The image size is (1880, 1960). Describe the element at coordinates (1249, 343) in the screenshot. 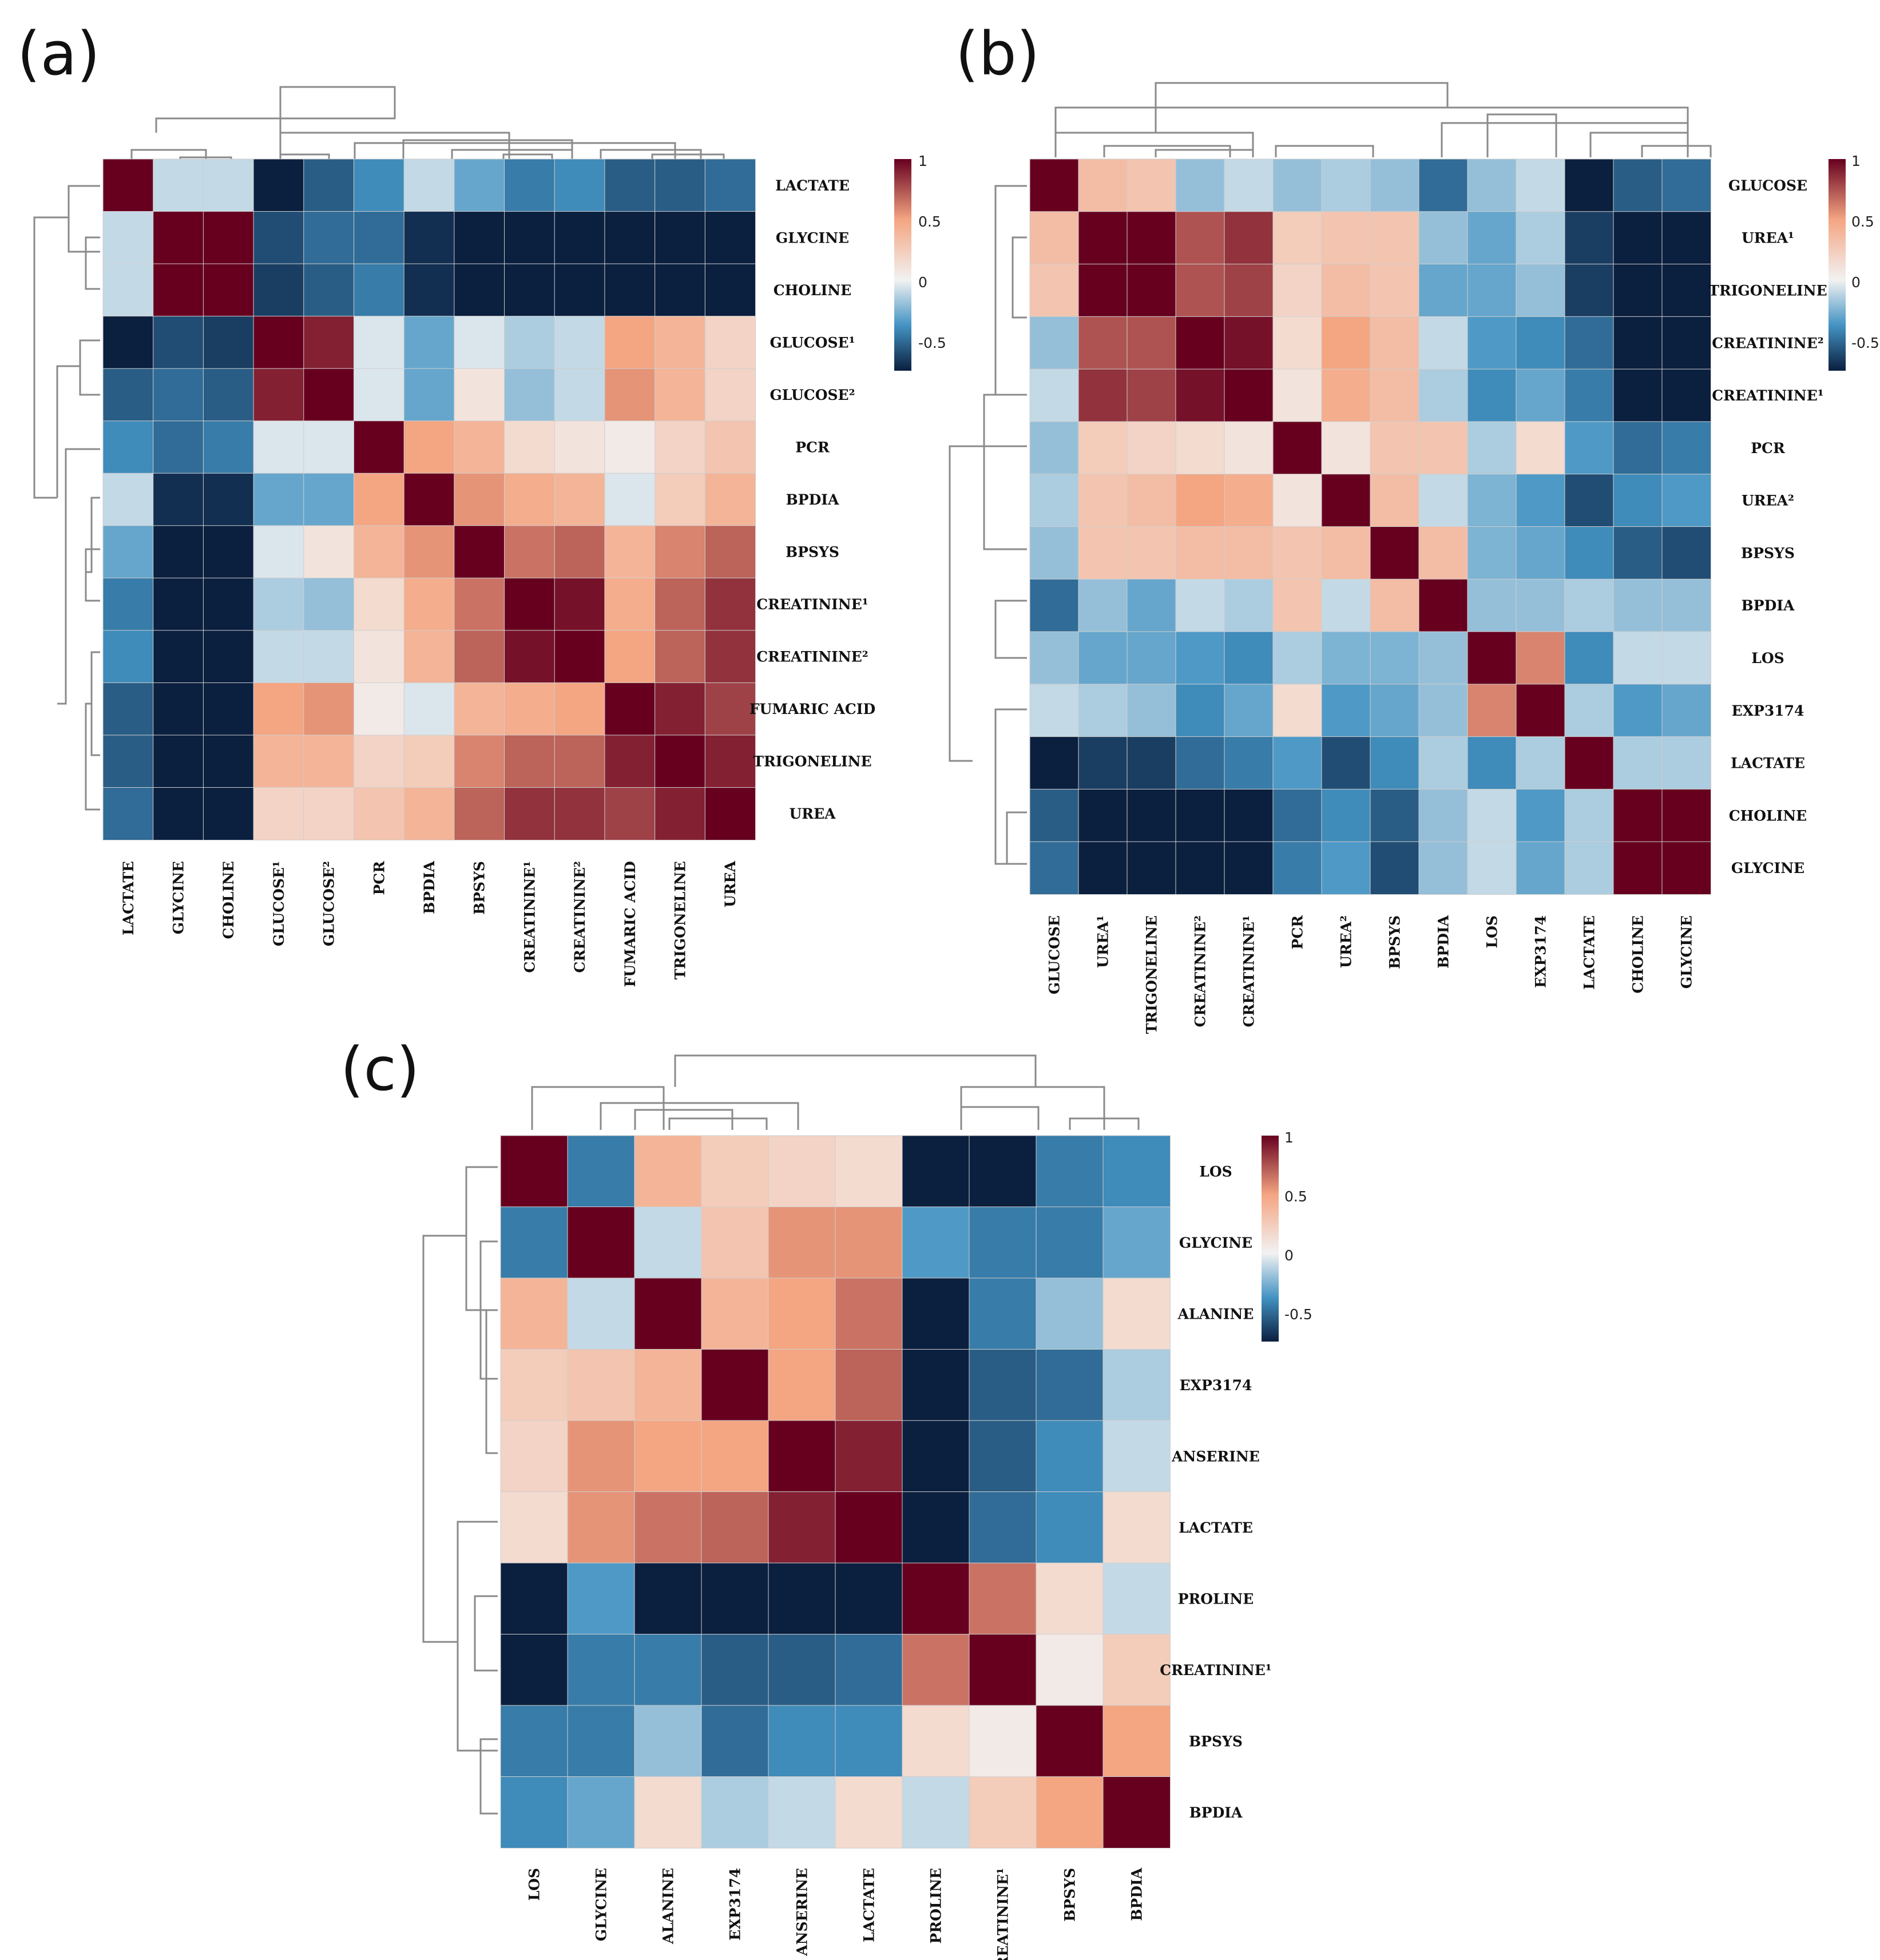

I see `cell-b-creatinine-creatinine` at that location.